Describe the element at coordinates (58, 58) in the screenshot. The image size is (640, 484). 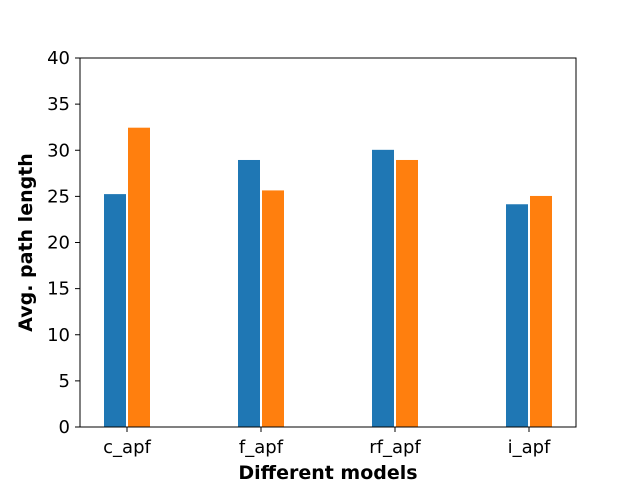
I see `y-tick-label: 40` at that location.